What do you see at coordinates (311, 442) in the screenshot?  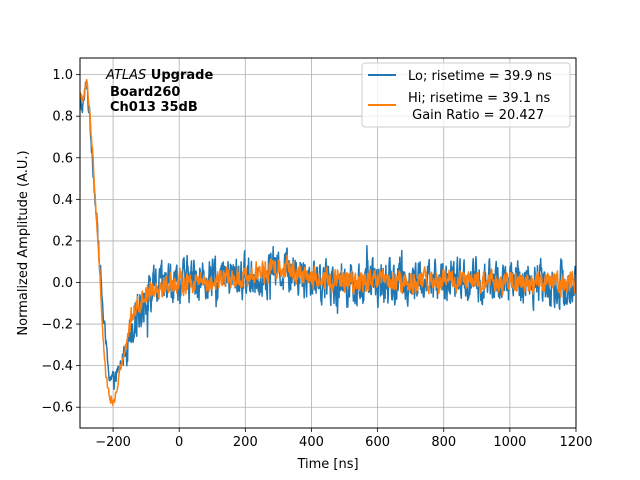 I see `x-tick-label: 400` at bounding box center [311, 442].